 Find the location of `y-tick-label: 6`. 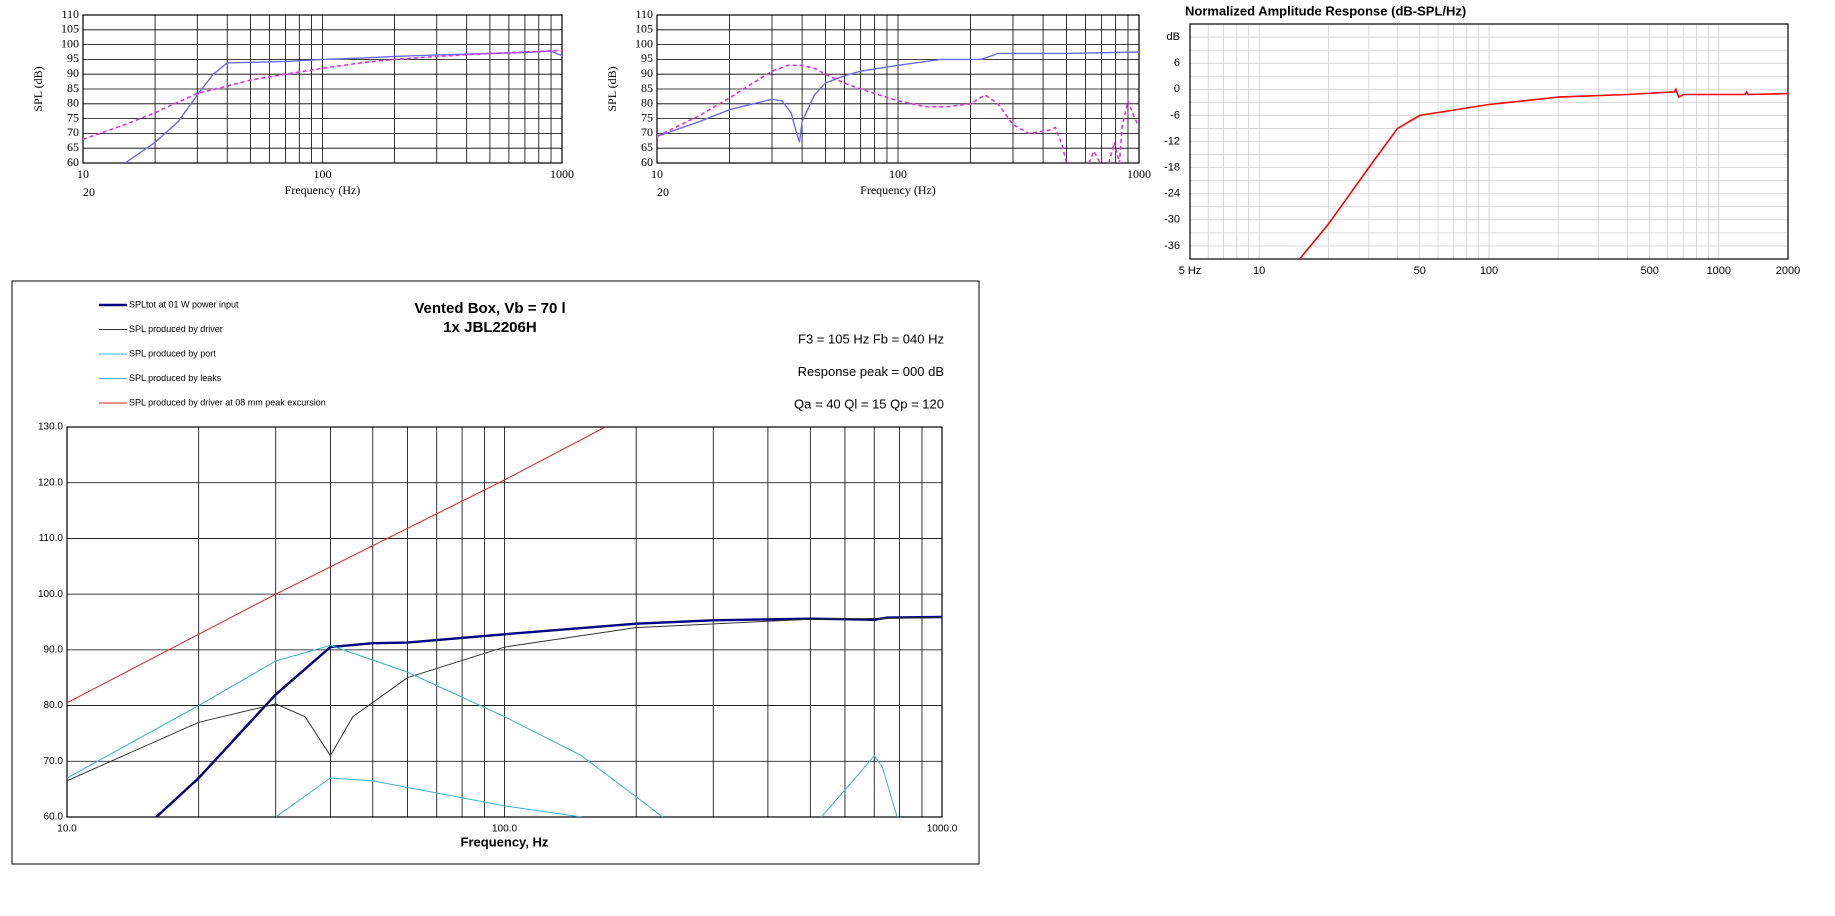

y-tick-label: 6 is located at coordinates (1177, 63).